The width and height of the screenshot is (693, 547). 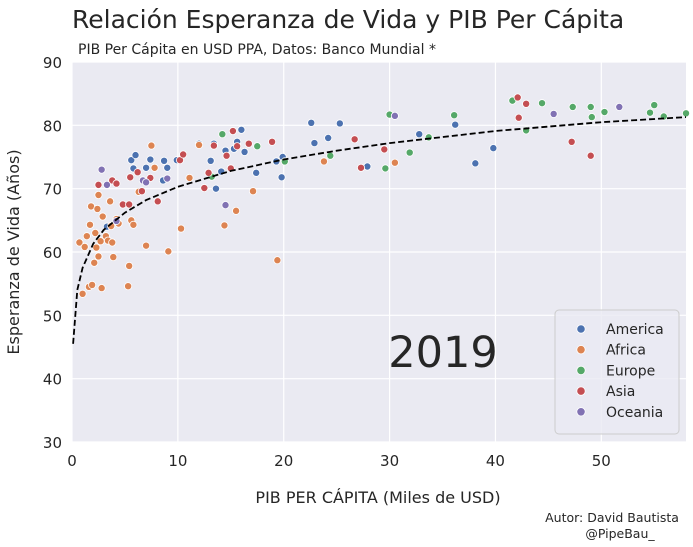 I want to click on legend-marker-africa, so click(x=581, y=350).